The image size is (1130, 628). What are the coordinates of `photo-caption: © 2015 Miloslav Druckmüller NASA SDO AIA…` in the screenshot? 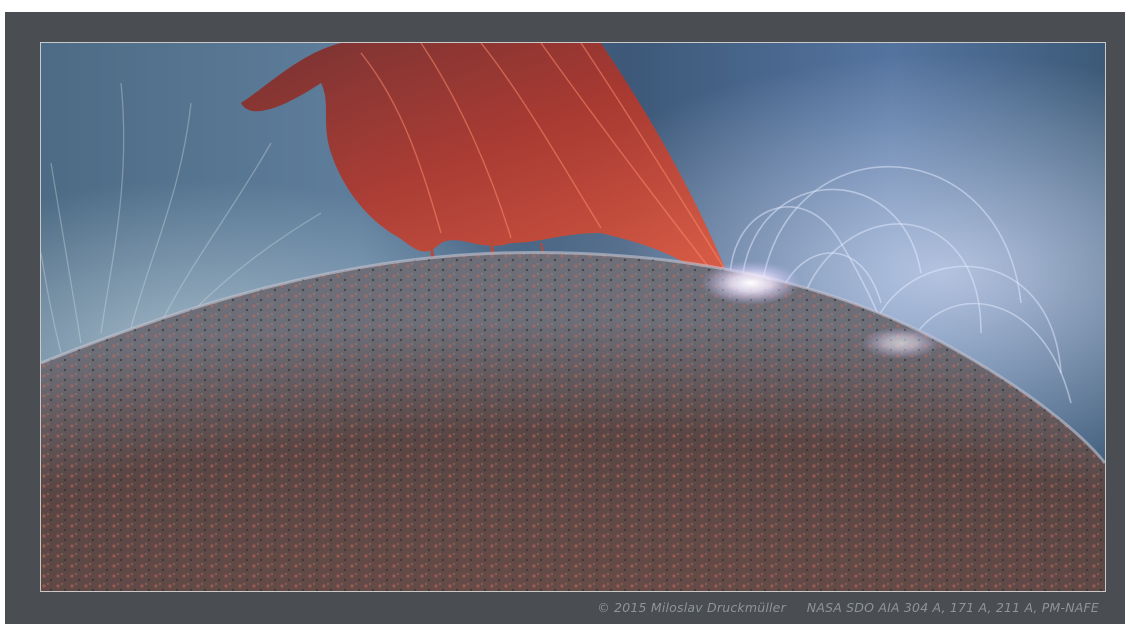 It's located at (848, 607).